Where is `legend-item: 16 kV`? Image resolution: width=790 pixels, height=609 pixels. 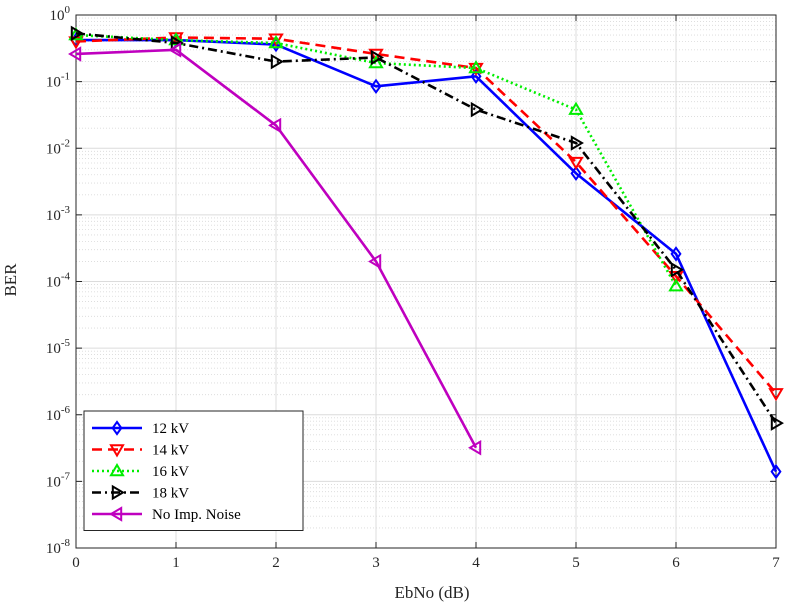 legend-item: 16 kV is located at coordinates (140, 471).